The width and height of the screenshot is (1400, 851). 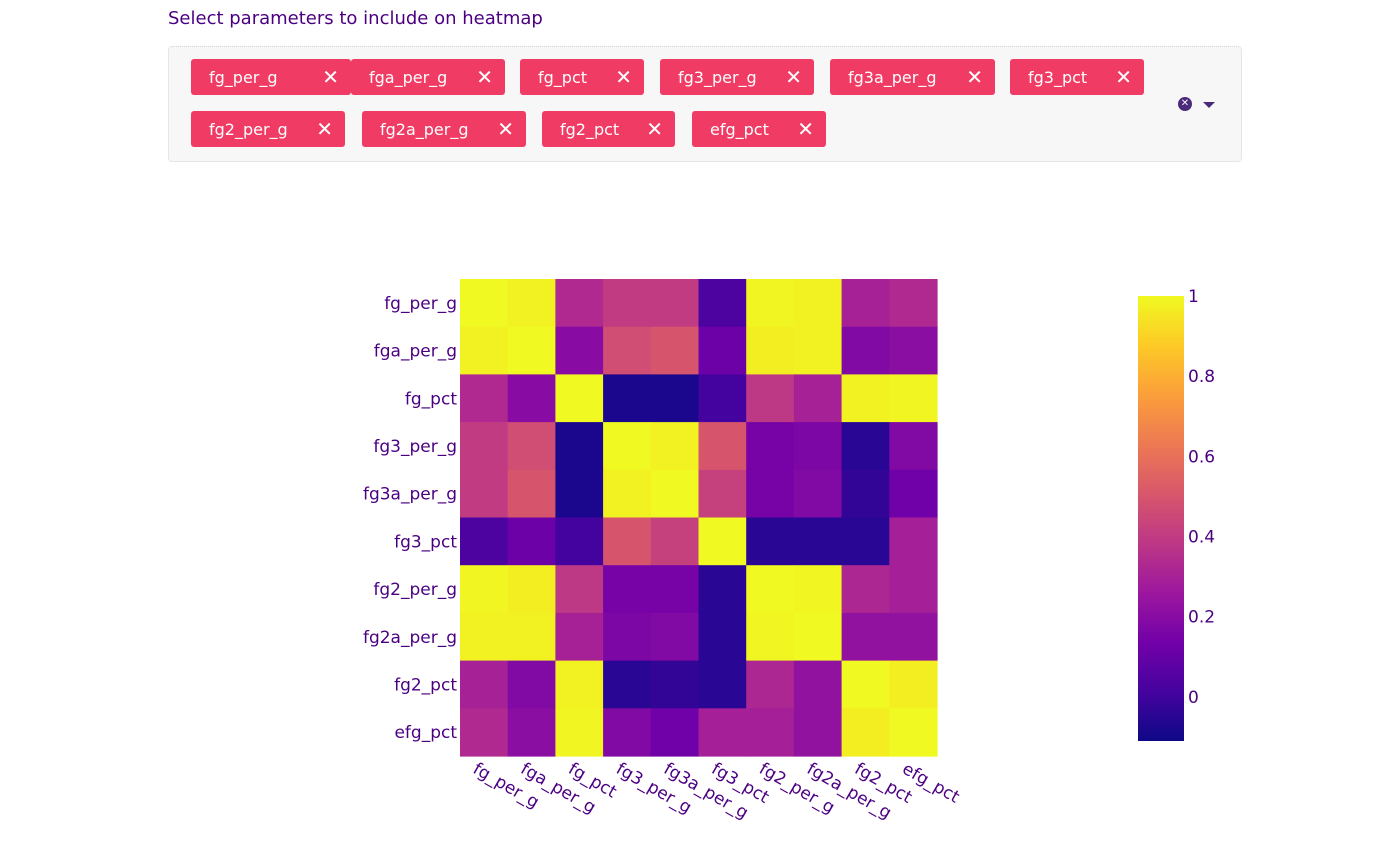 I want to click on heatmap-cell-fg2a-per-g-fg3-pct, so click(x=722, y=637).